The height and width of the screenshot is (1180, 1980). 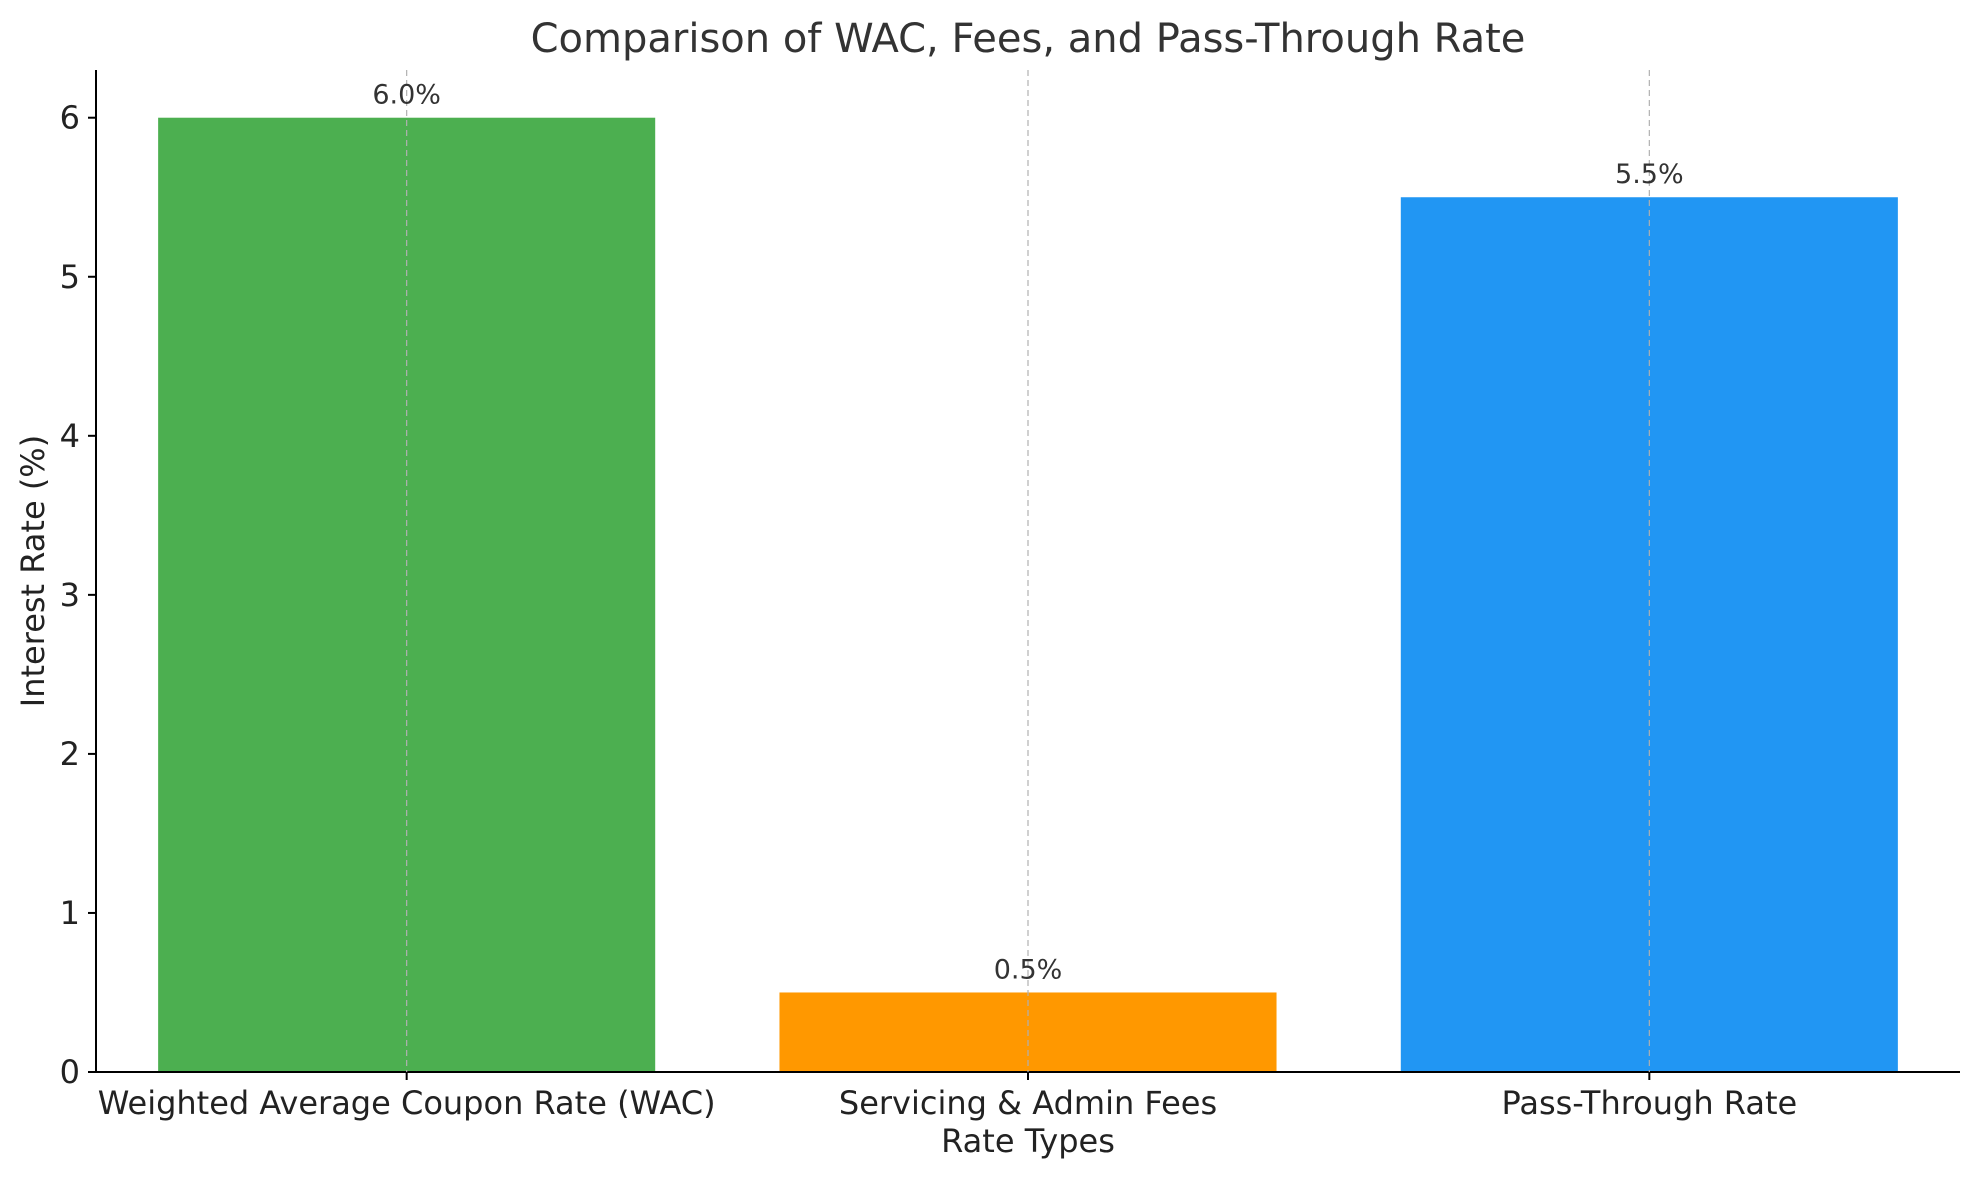 What do you see at coordinates (70, 277) in the screenshot?
I see `y-tick-label: 5` at bounding box center [70, 277].